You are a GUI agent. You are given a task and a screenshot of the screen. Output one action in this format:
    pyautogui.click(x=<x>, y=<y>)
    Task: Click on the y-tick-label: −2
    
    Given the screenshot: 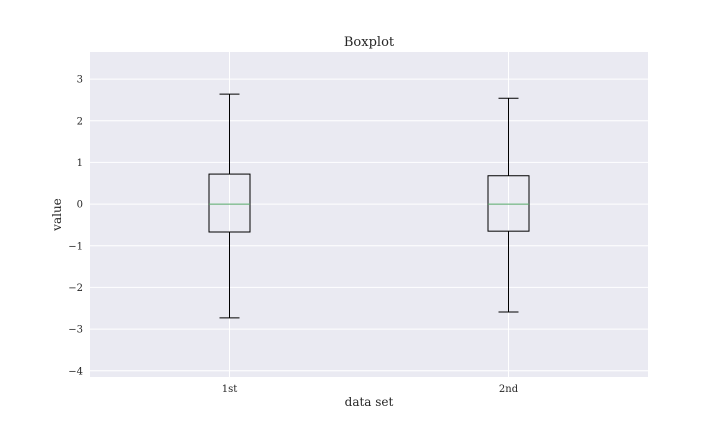 What is the action you would take?
    pyautogui.click(x=75, y=288)
    